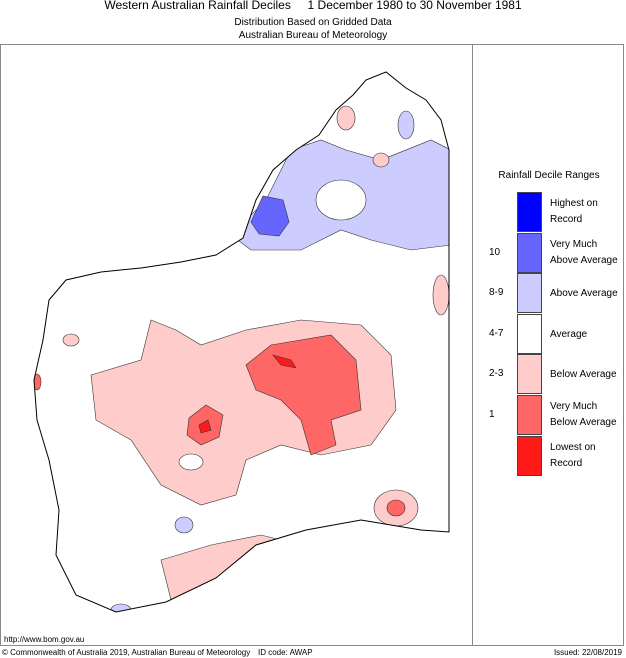  Describe the element at coordinates (587, 652) in the screenshot. I see `issued-date: Issued: 22/08/2019` at that location.